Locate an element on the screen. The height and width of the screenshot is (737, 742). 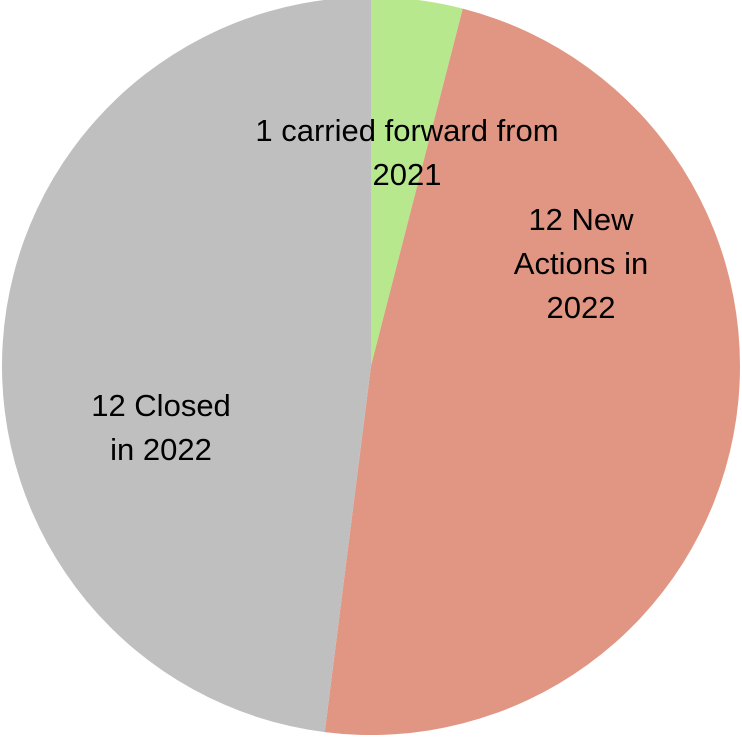
slice-label-2: 12 New Actions in 2022 is located at coordinates (581, 263).